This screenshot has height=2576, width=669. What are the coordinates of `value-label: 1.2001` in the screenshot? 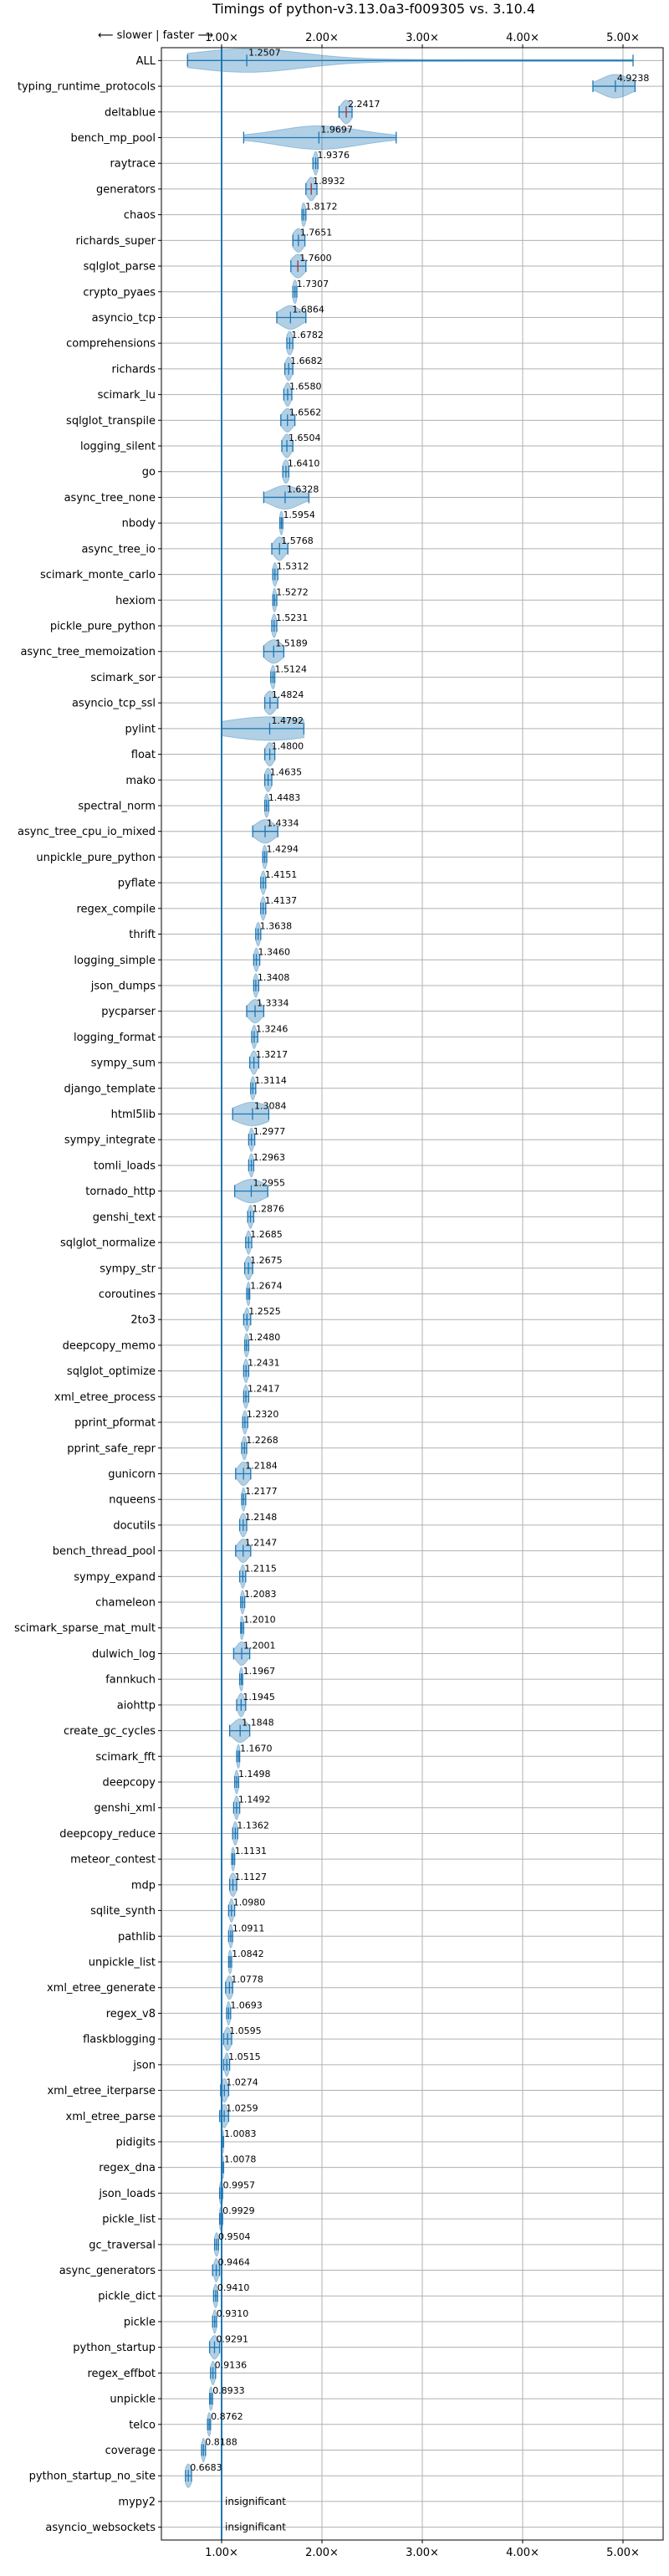 It's located at (259, 1646).